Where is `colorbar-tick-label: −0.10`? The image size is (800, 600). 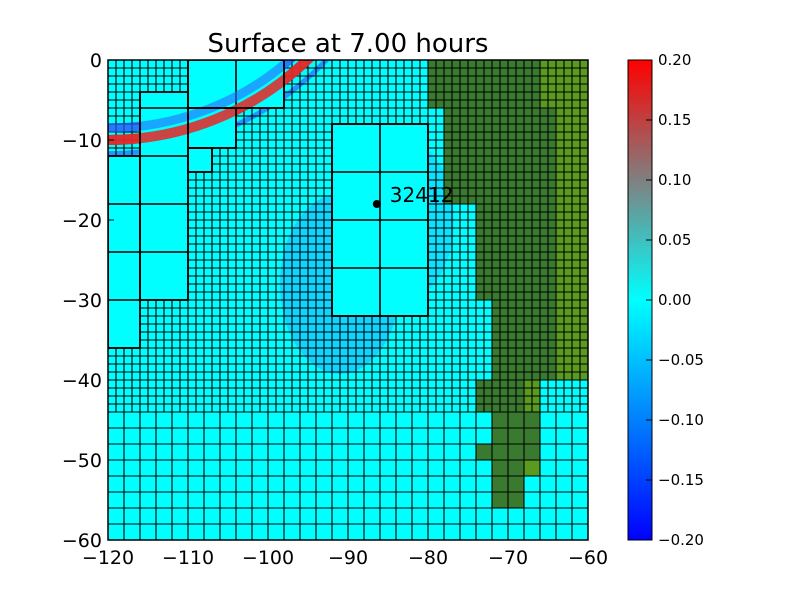
colorbar-tick-label: −0.10 is located at coordinates (681, 420).